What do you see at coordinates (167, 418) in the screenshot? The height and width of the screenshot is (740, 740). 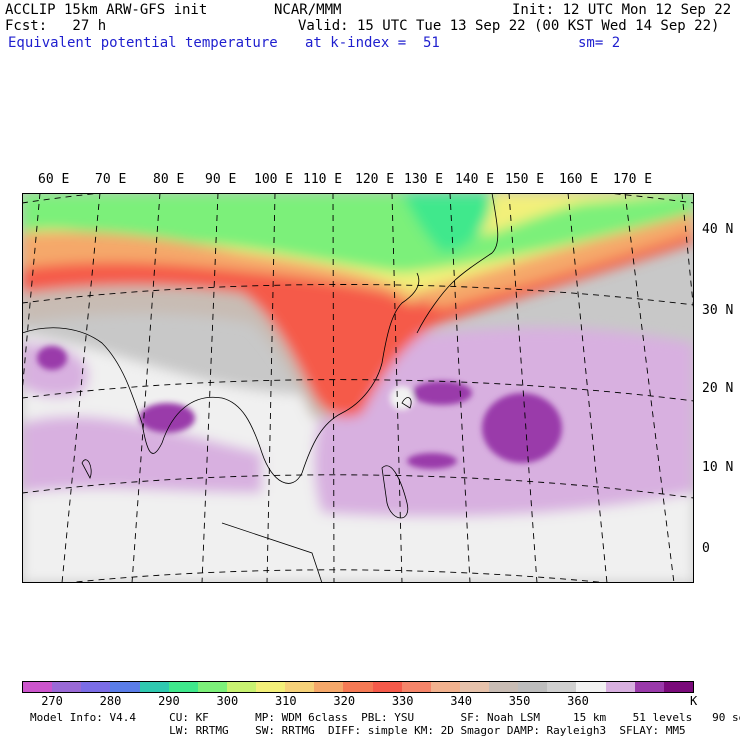 I see `bay-of-bengal-purple-core` at bounding box center [167, 418].